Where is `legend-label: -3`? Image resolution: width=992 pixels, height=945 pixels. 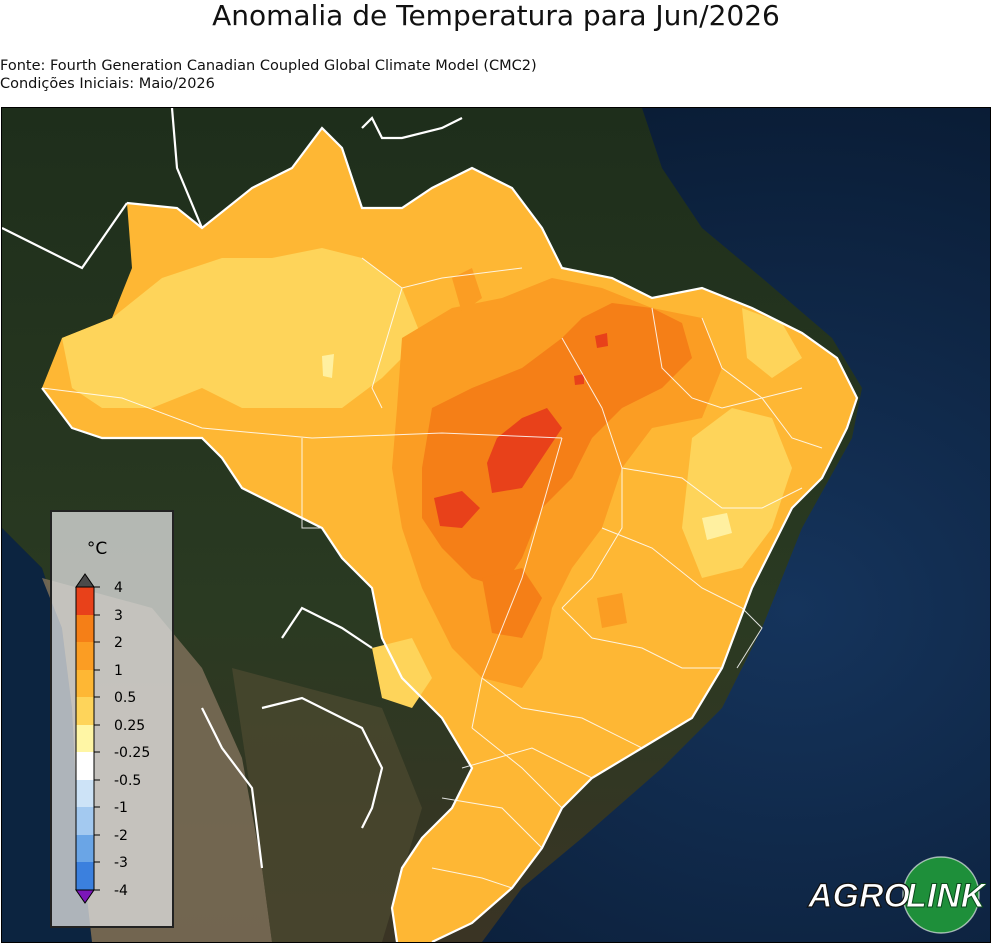
legend-label: -3 is located at coordinates (121, 863).